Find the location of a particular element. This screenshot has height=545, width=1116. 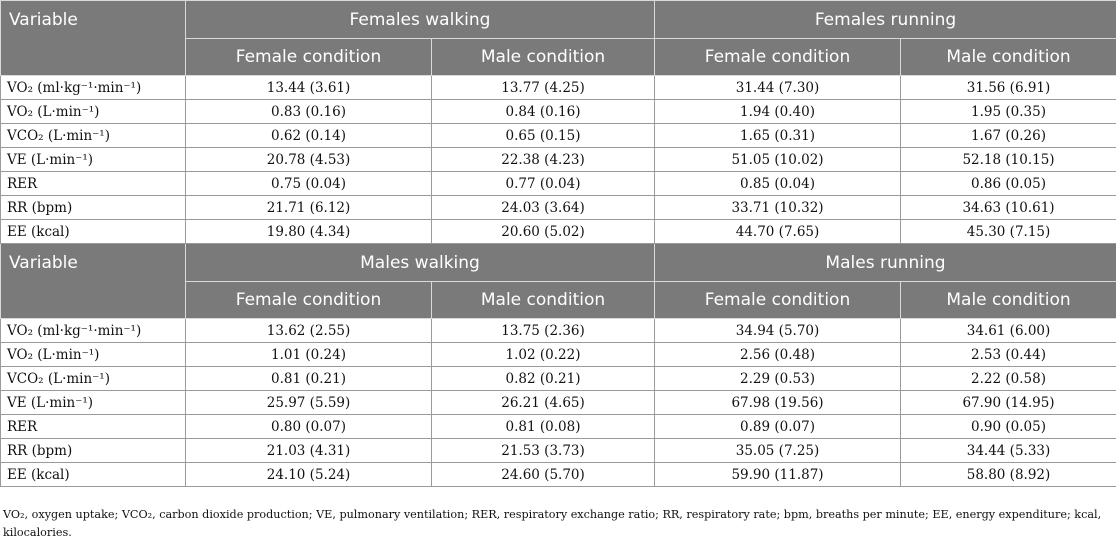

cell-value: 21.03 (4.31) is located at coordinates (308, 450).